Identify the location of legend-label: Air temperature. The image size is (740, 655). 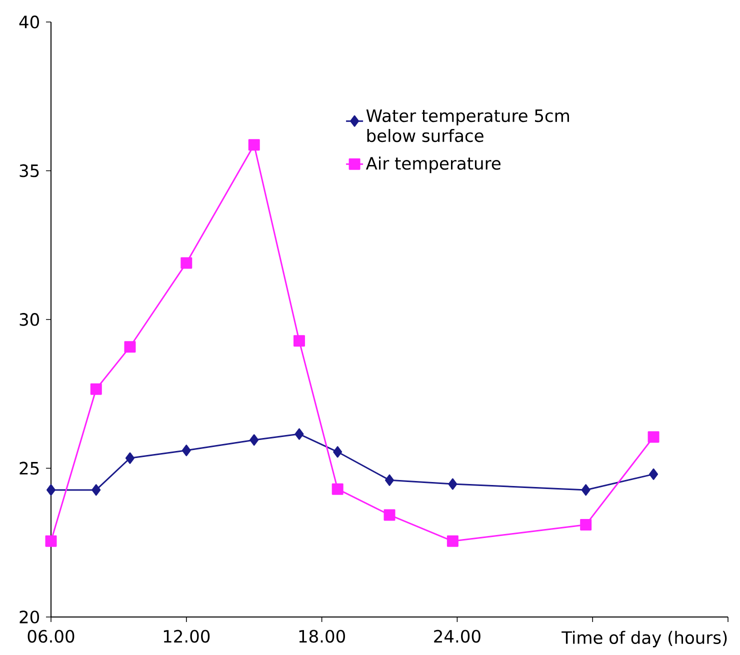
(433, 165).